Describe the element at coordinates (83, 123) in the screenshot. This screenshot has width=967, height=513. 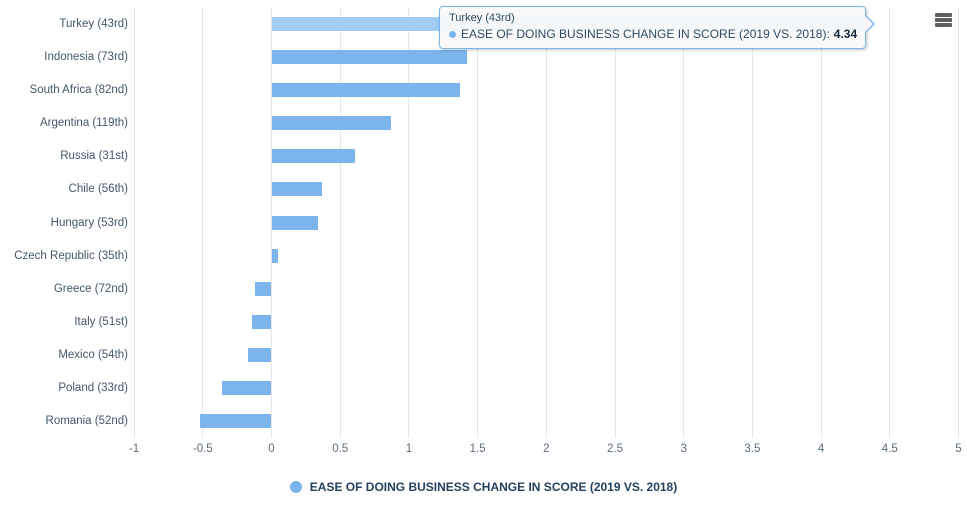
I see `category-label: Argentina (119th)` at that location.